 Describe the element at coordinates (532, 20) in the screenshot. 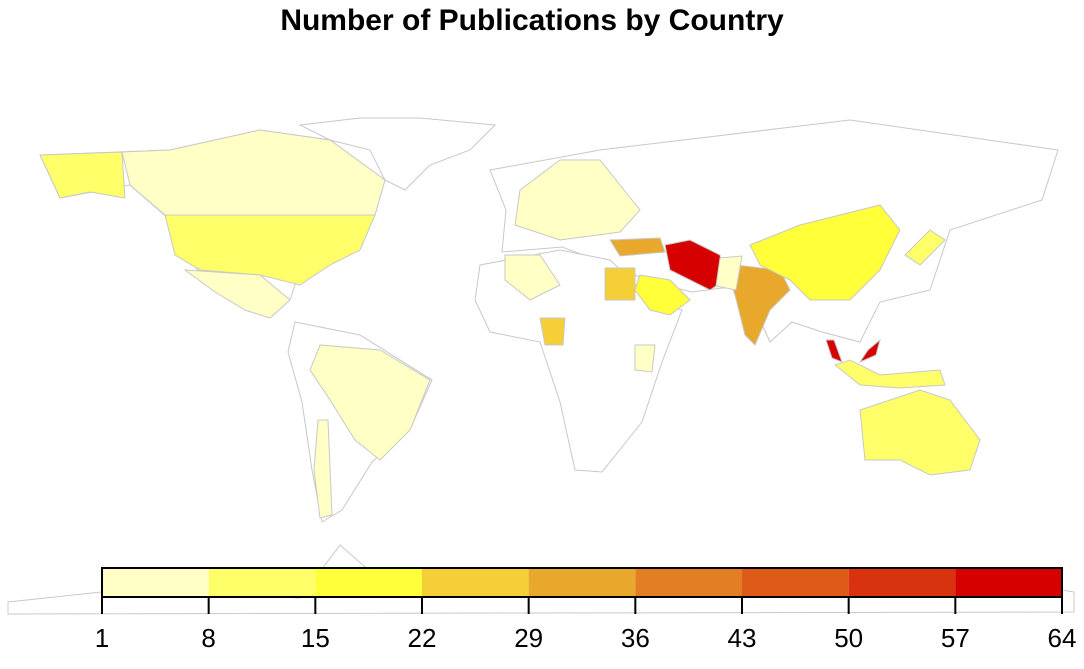

I see `map-title: Number of Publications by Country` at that location.